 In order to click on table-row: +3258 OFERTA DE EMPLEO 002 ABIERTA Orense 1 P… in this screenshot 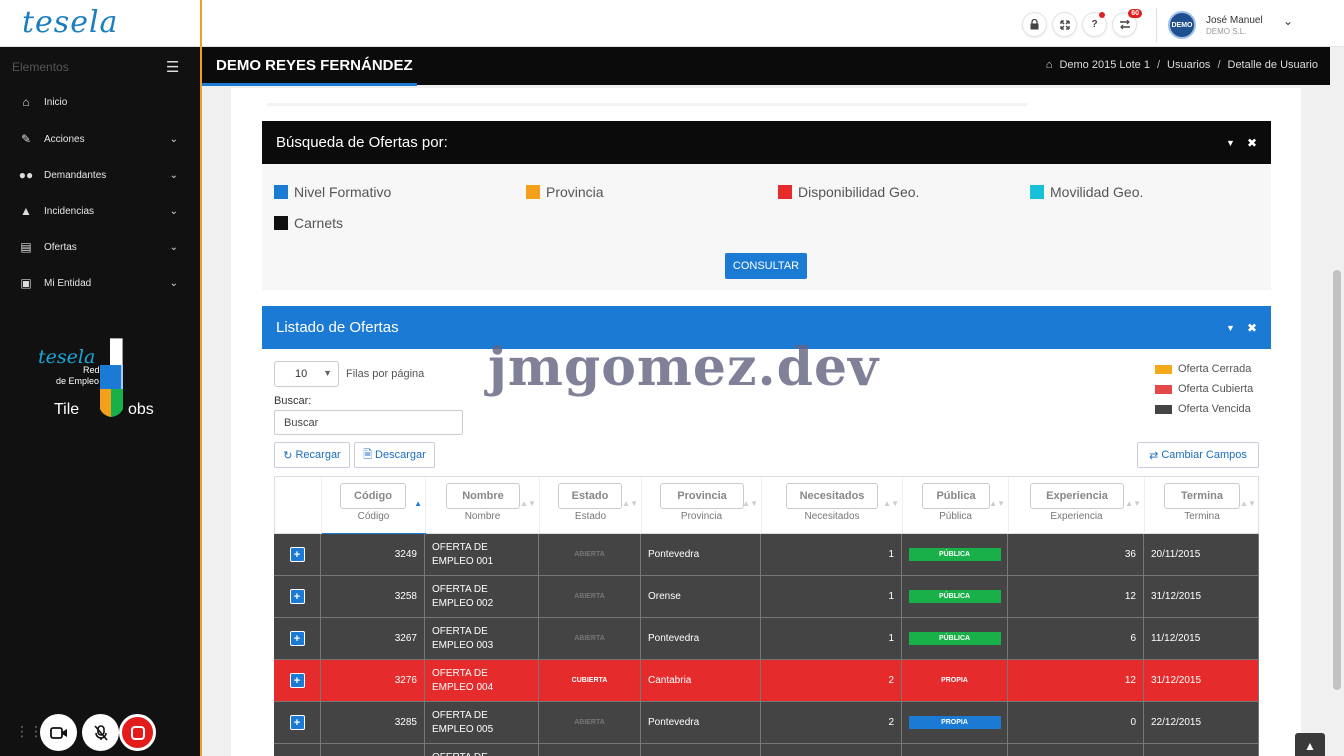, I will do `click(766, 597)`.